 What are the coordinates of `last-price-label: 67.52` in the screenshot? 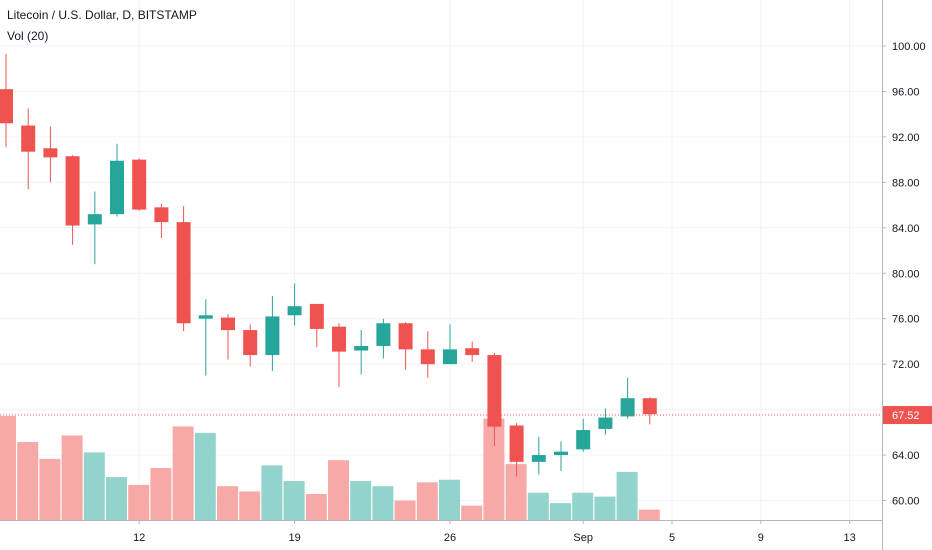 It's located at (906, 416).